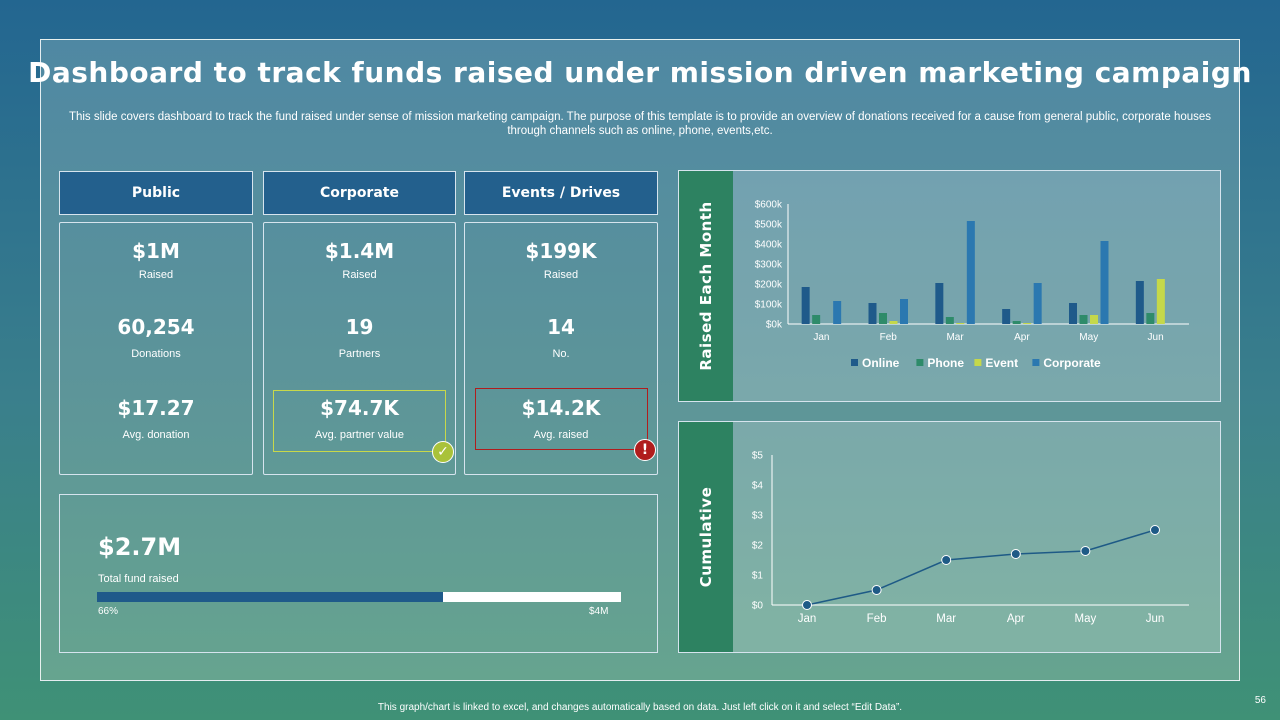 The width and height of the screenshot is (1280, 720). I want to click on metric-public-donations: 60,254 Donations, so click(156, 337).